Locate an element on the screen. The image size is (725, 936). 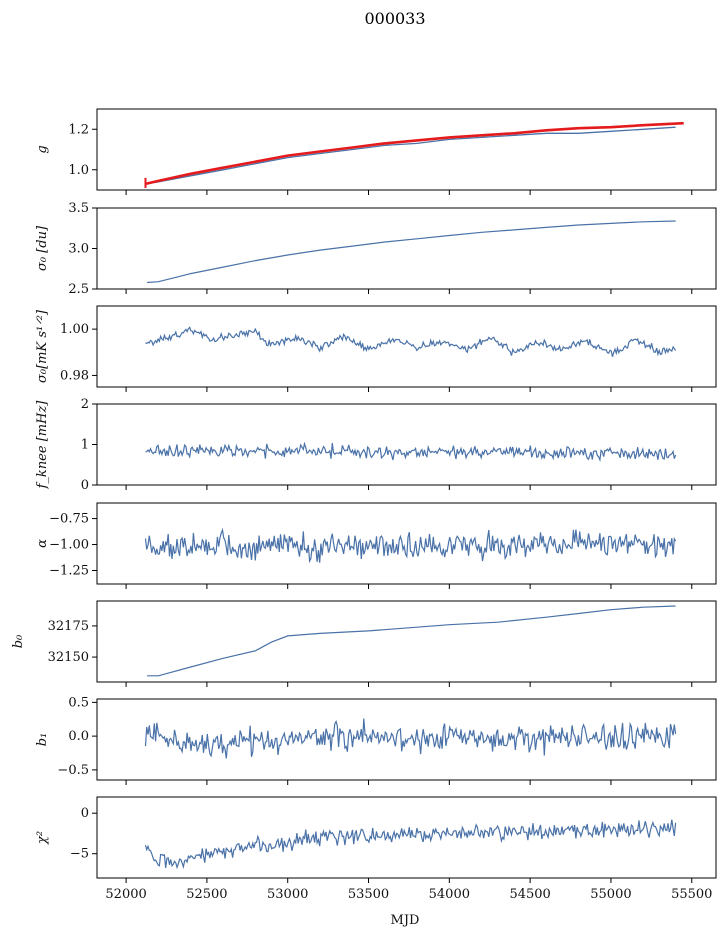
figure-title: 000033 is located at coordinates (394, 18).